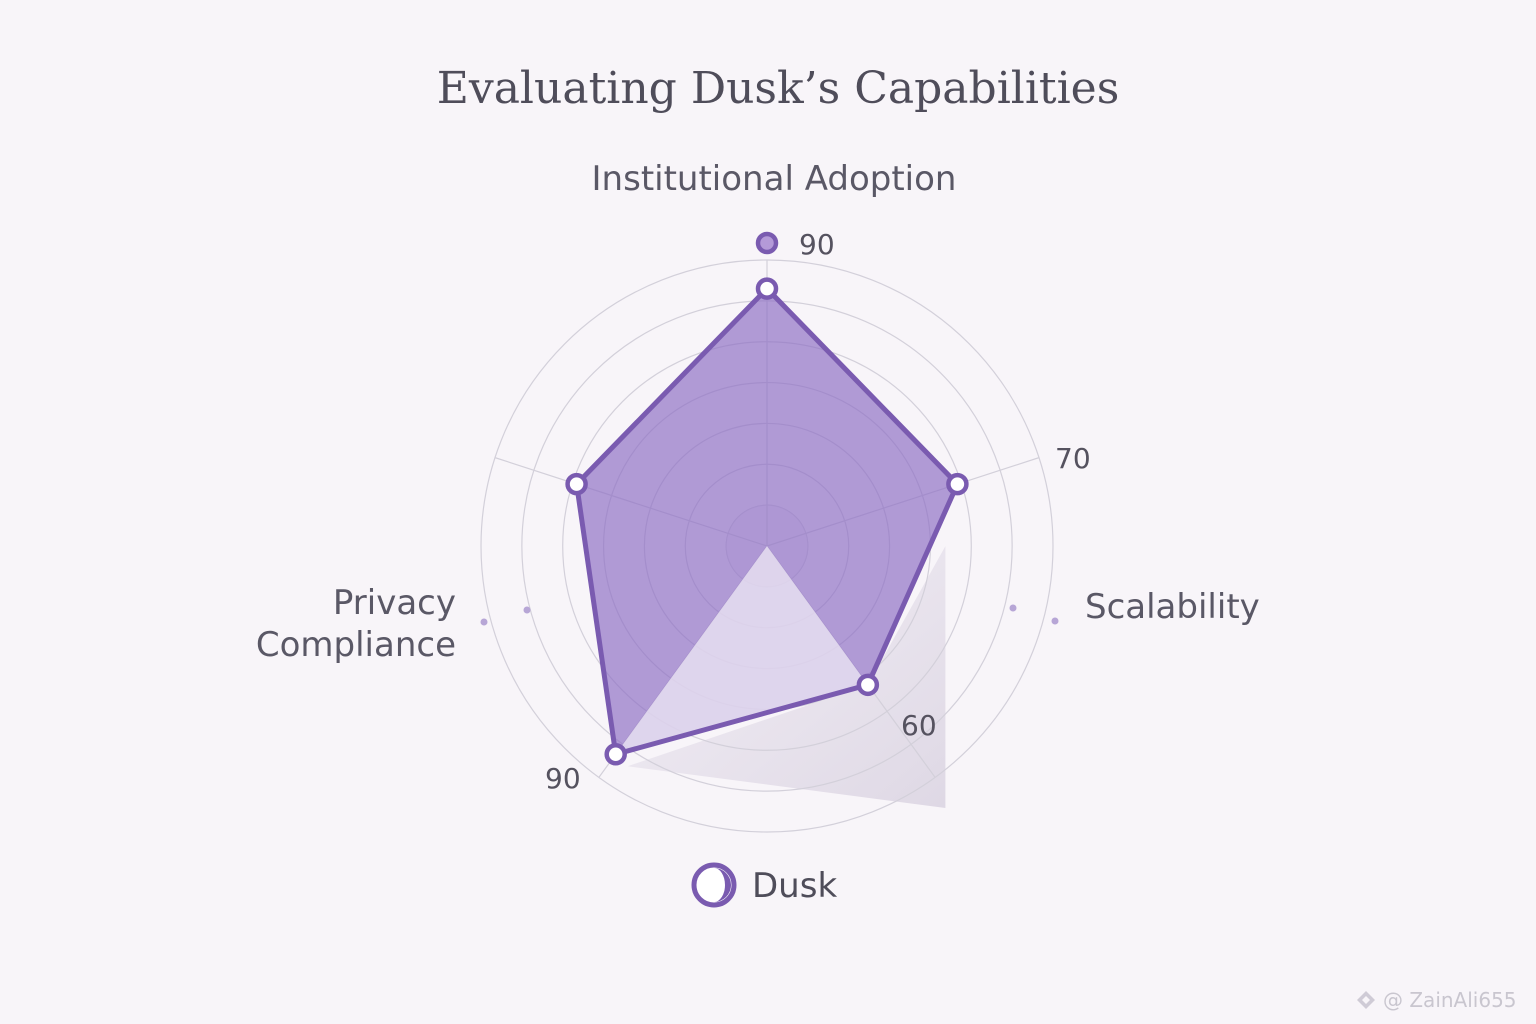 The height and width of the screenshot is (1024, 1536). I want to click on axis-label: Privacy, so click(394, 603).